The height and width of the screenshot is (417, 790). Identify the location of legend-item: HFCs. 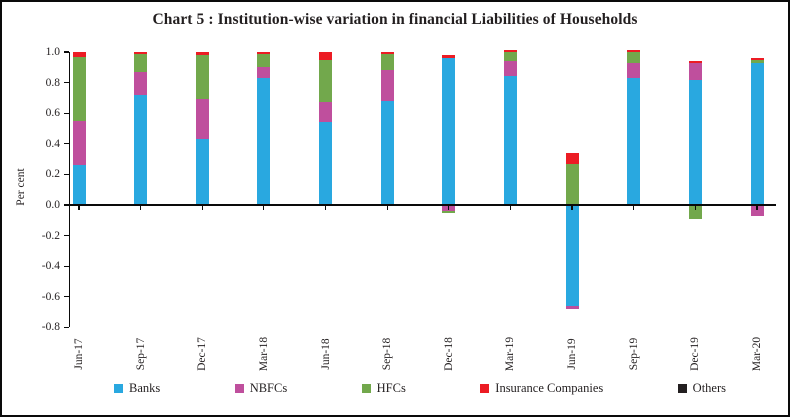
(383, 388).